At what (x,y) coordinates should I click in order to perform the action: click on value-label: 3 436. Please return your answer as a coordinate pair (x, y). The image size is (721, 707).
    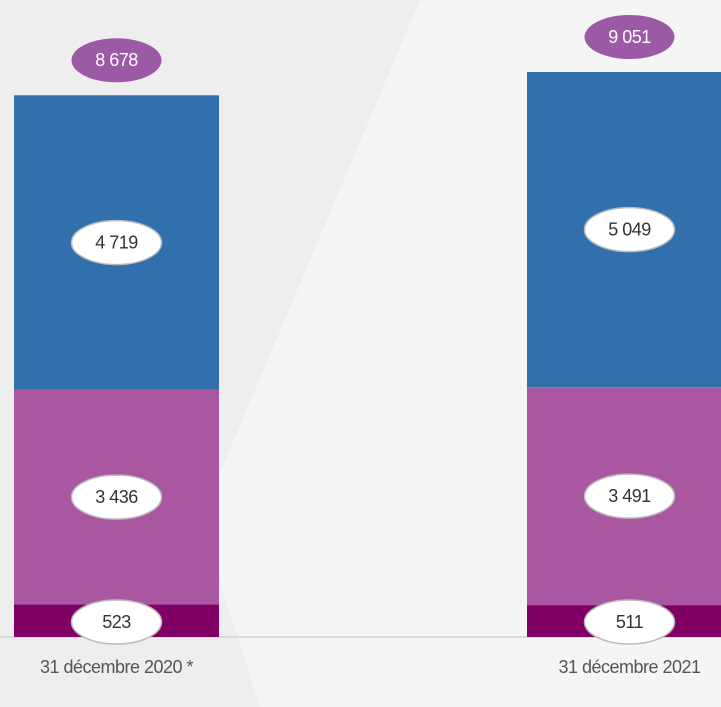
    Looking at the image, I should click on (116, 497).